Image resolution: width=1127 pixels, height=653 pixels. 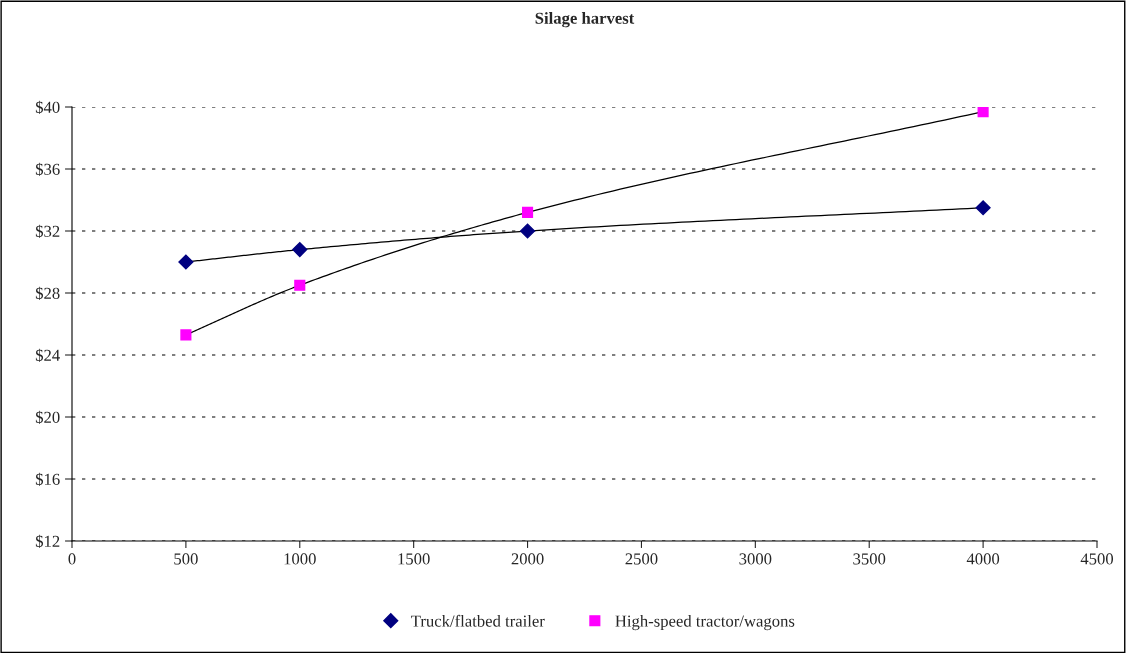 I want to click on chart-title: Silage harvest, so click(x=585, y=20).